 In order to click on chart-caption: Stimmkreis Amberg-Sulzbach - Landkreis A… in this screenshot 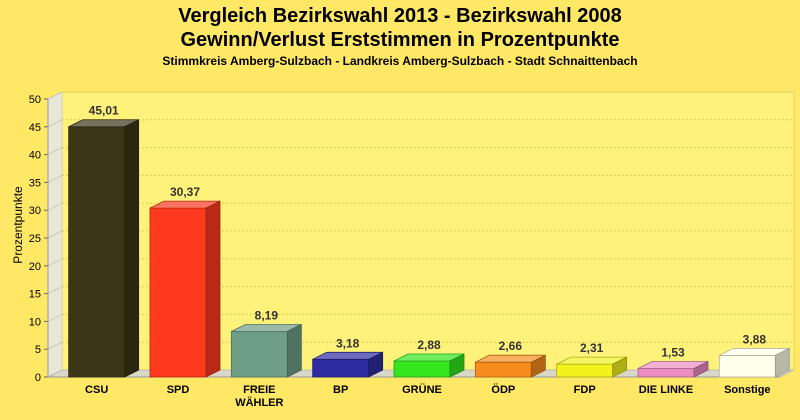, I will do `click(400, 61)`.